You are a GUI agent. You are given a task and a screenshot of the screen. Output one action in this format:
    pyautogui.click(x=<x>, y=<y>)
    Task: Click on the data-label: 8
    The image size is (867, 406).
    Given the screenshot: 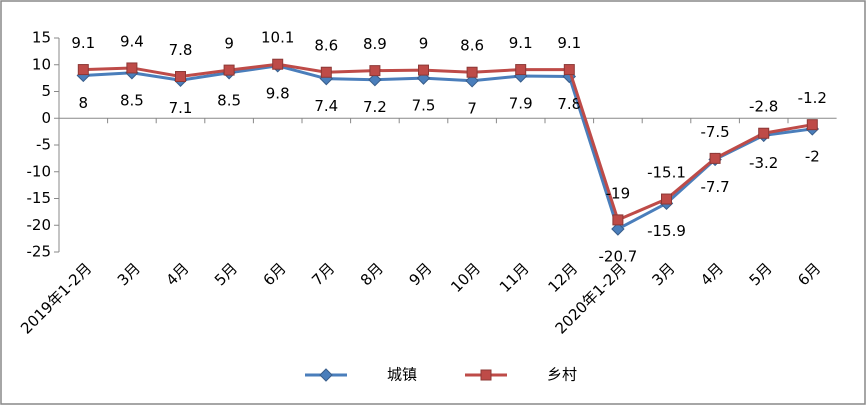 What is the action you would take?
    pyautogui.click(x=84, y=103)
    